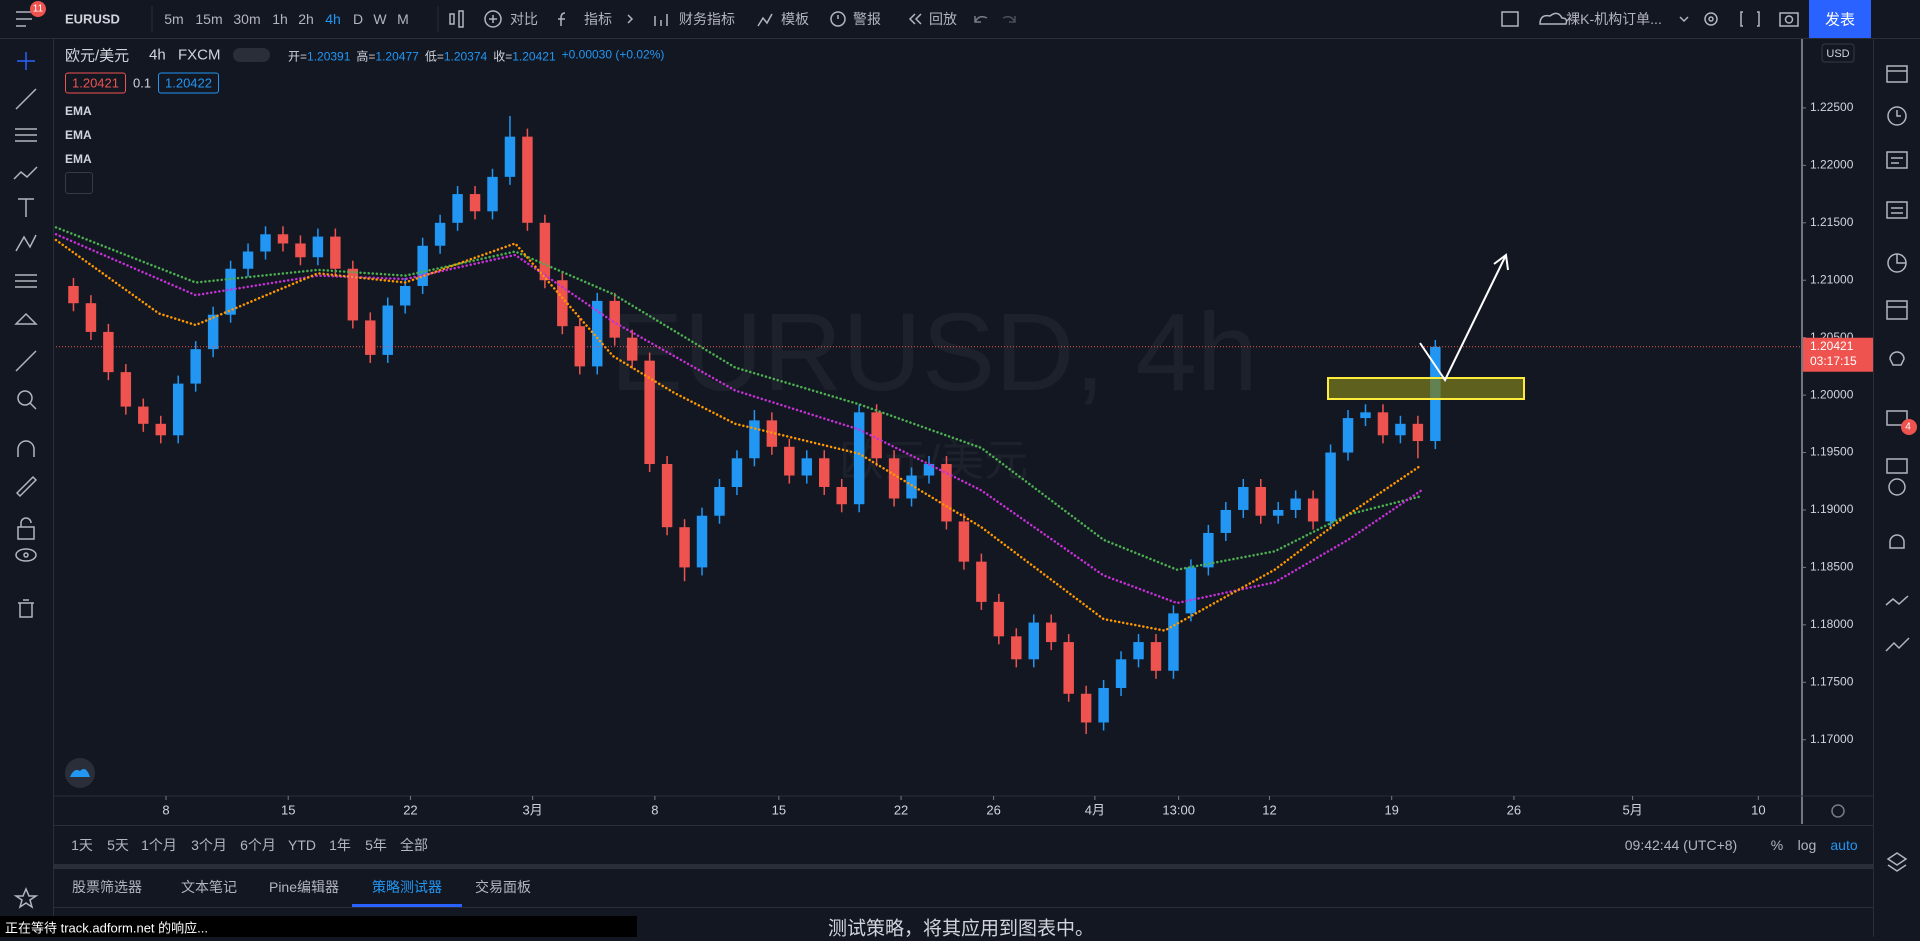 This screenshot has width=1920, height=941. What do you see at coordinates (1633, 809) in the screenshot?
I see `x-tick-label: 5月` at bounding box center [1633, 809].